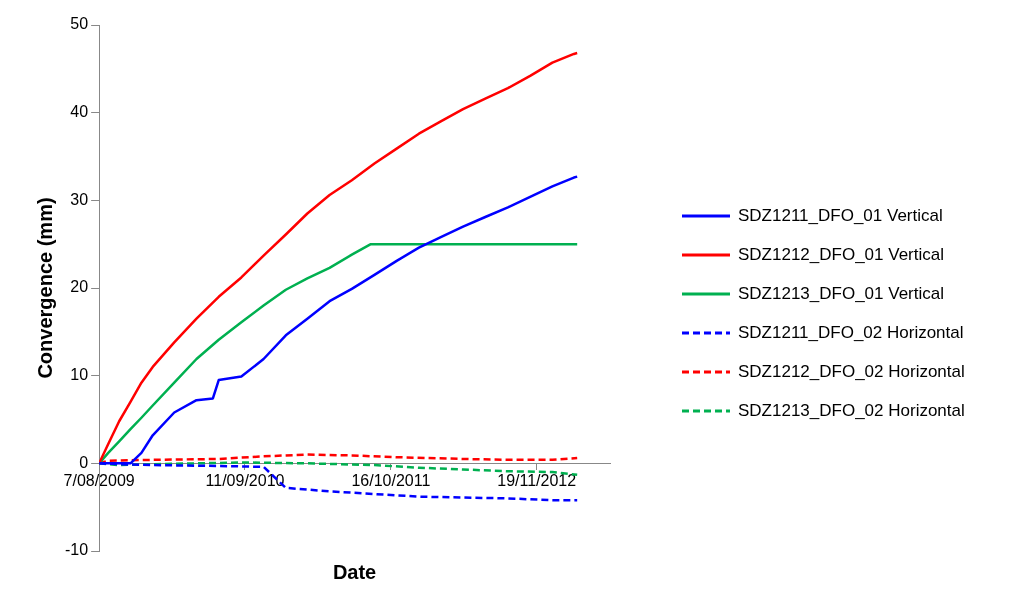 The image size is (1021, 596). What do you see at coordinates (841, 254) in the screenshot?
I see `legend-label: SDZ1212_DFO_01 Vertical` at bounding box center [841, 254].